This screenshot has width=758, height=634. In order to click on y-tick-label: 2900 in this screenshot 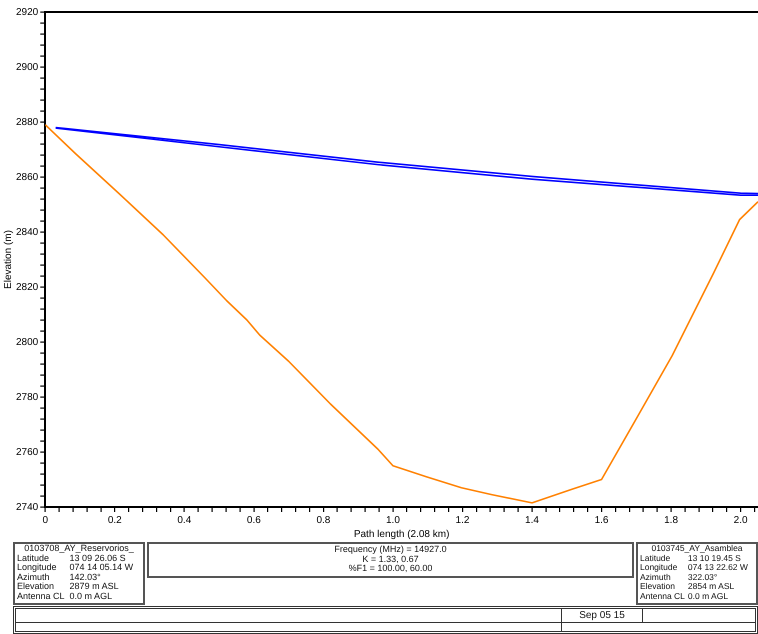, I will do `click(27, 67)`.